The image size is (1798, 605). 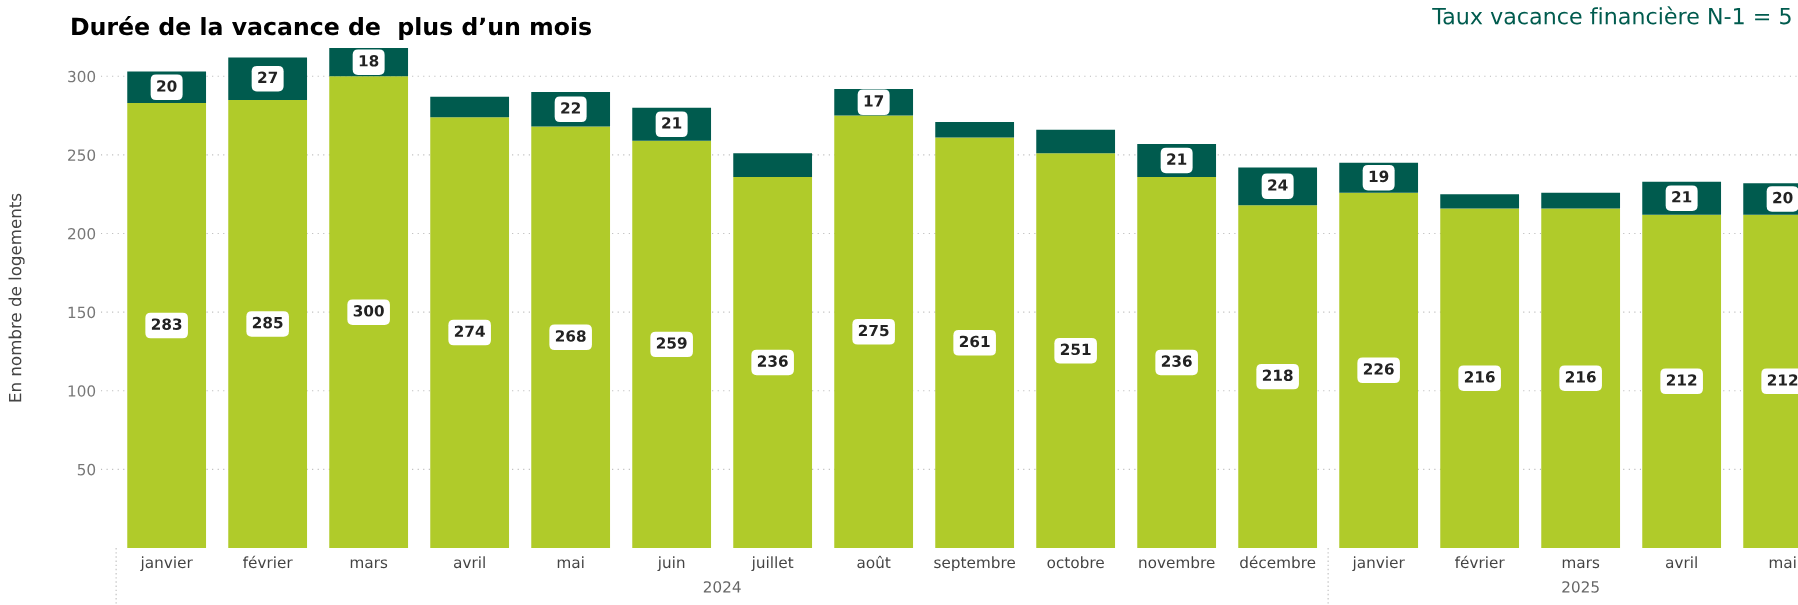 I want to click on x-tick-label: août, so click(x=874, y=562).